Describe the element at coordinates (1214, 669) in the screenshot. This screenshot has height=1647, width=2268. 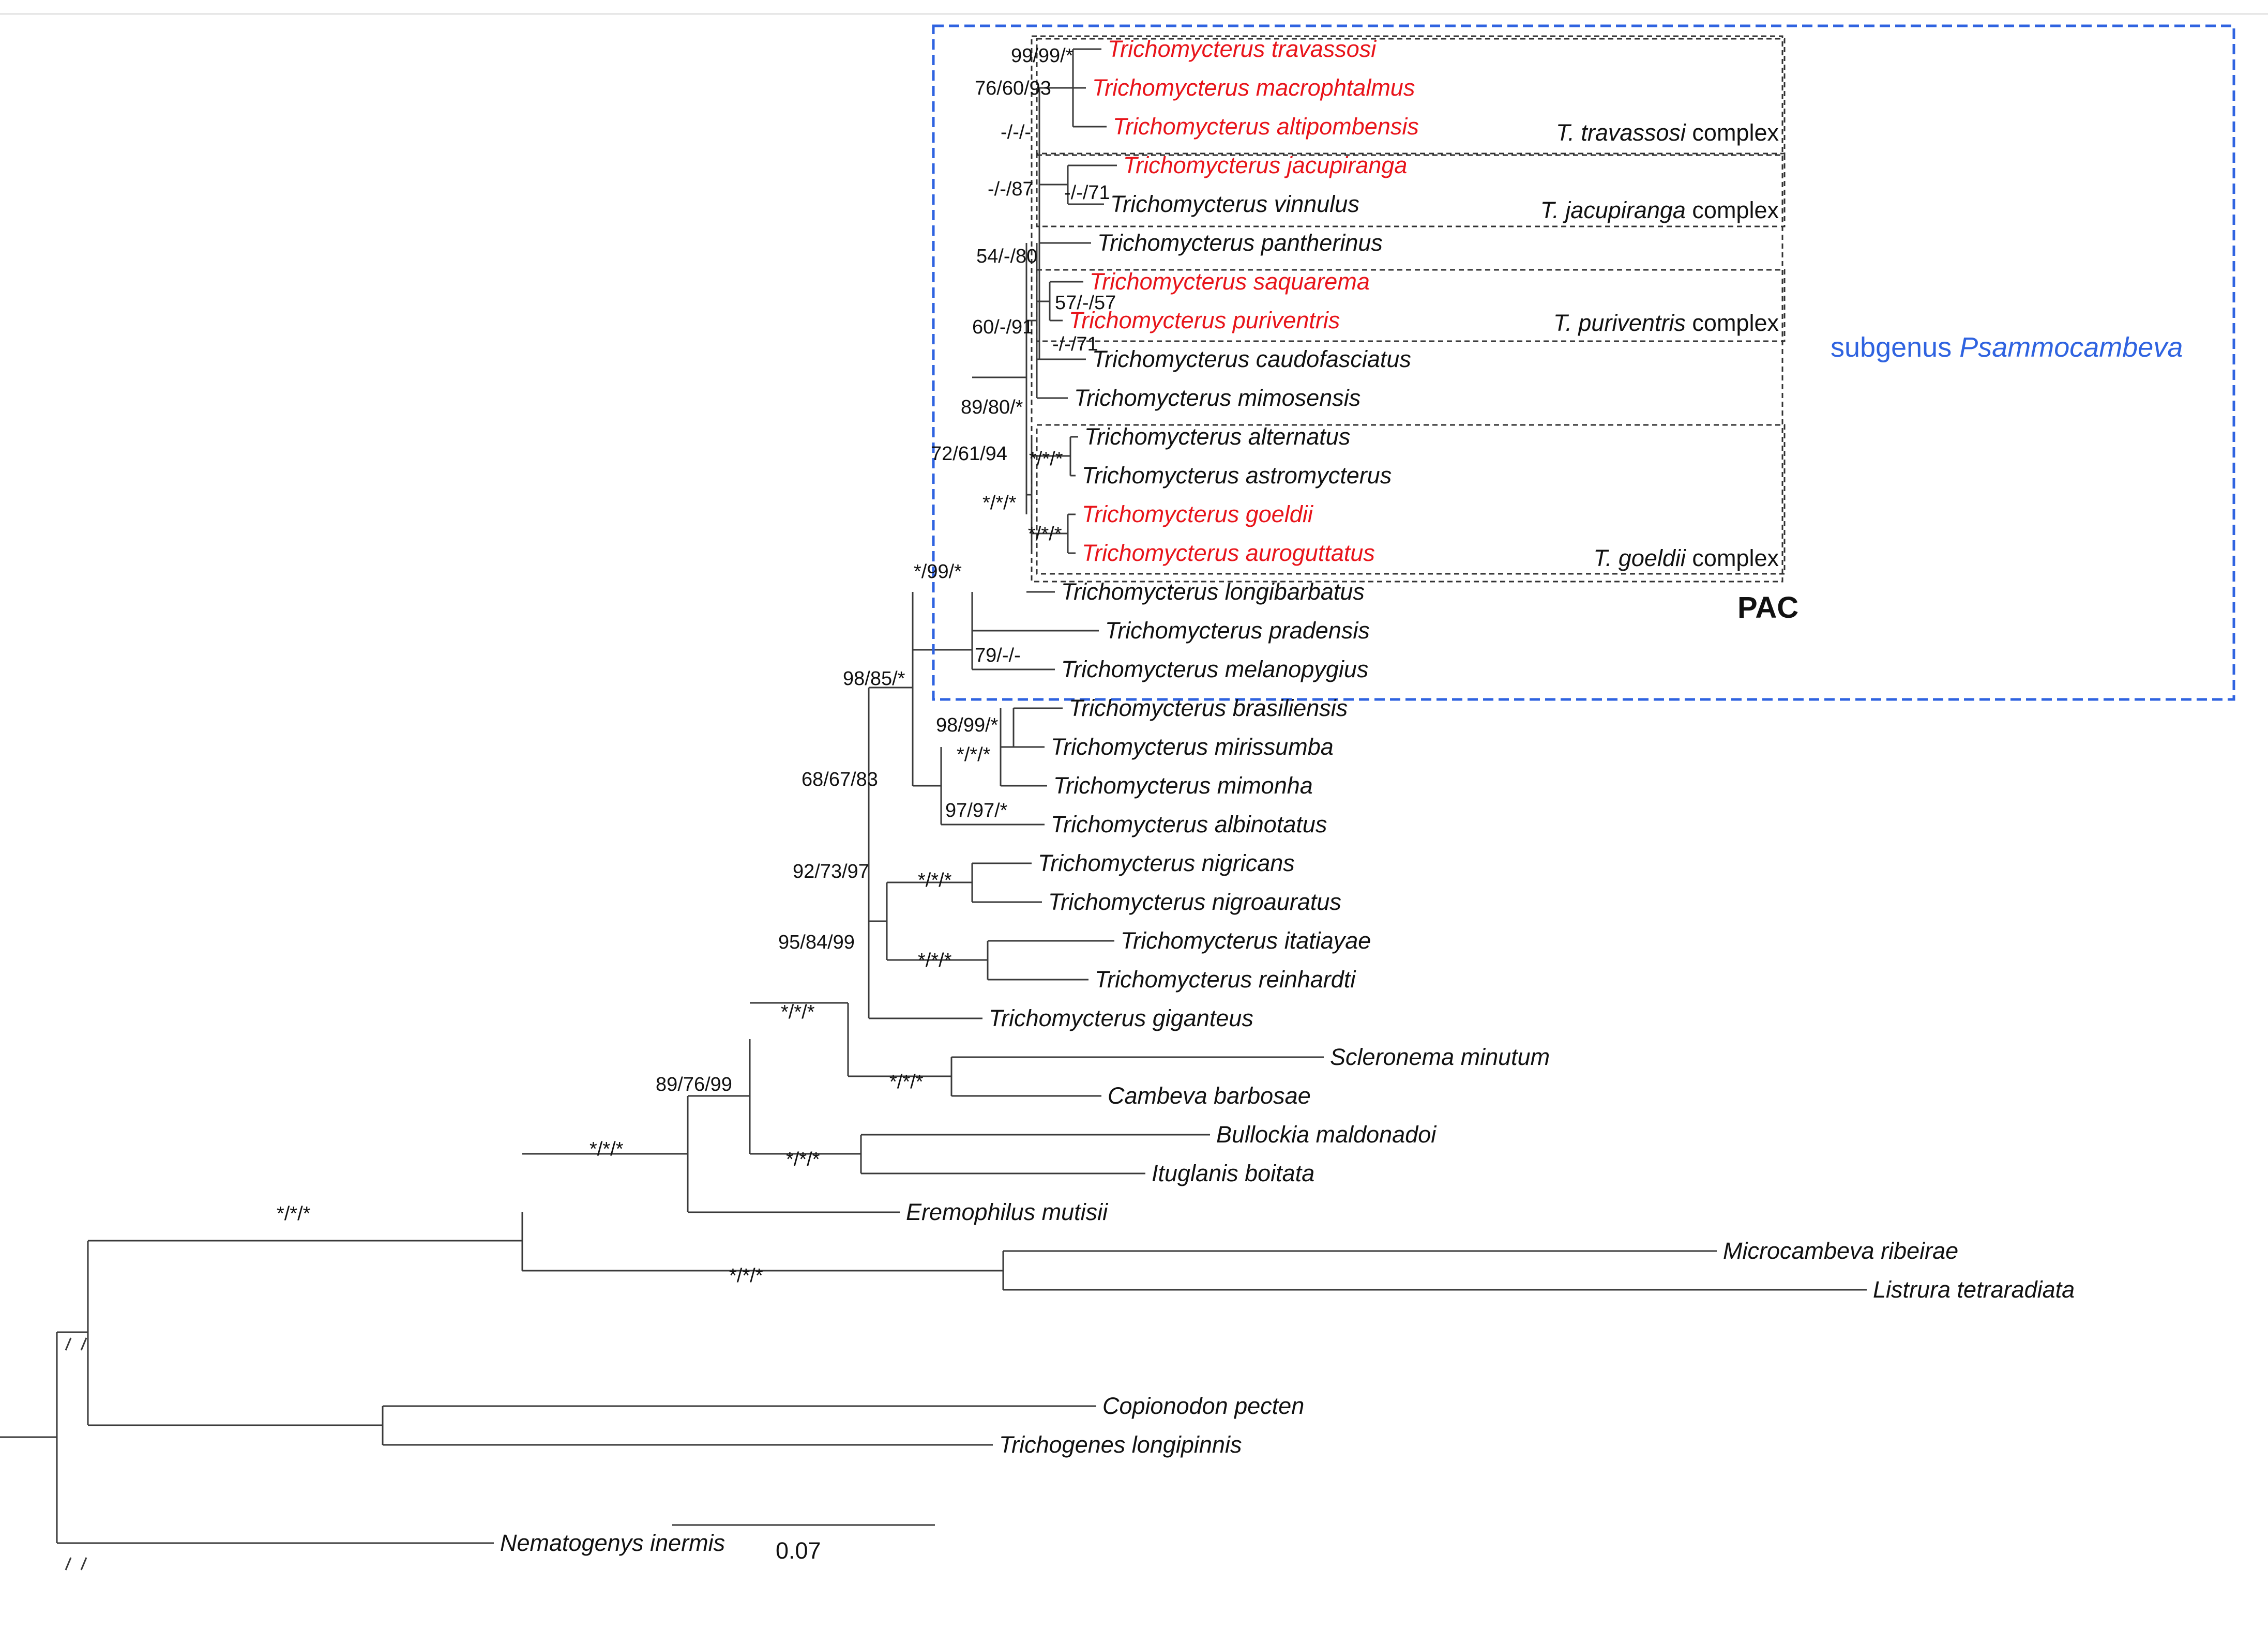
I see `taxon-trichomycterus-melanopygius: Trichomycterus melanopygius` at that location.